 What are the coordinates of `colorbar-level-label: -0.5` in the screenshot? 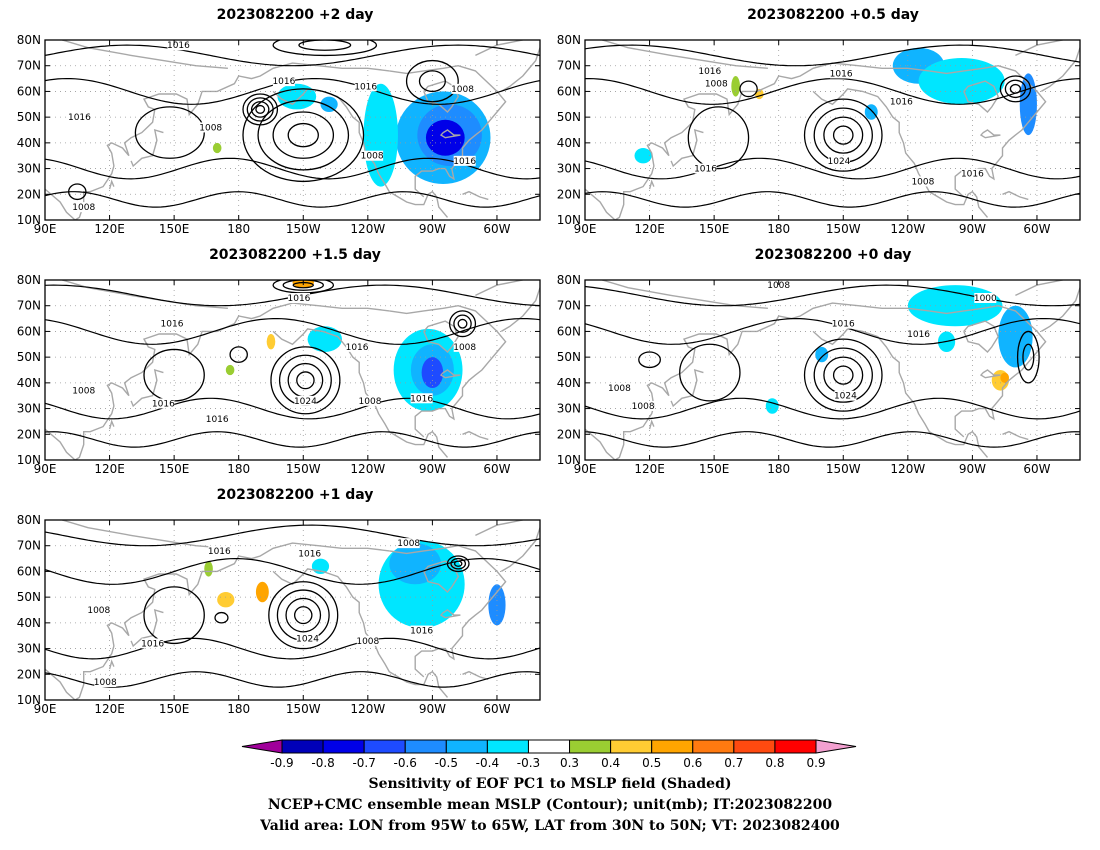 It's located at (446, 763).